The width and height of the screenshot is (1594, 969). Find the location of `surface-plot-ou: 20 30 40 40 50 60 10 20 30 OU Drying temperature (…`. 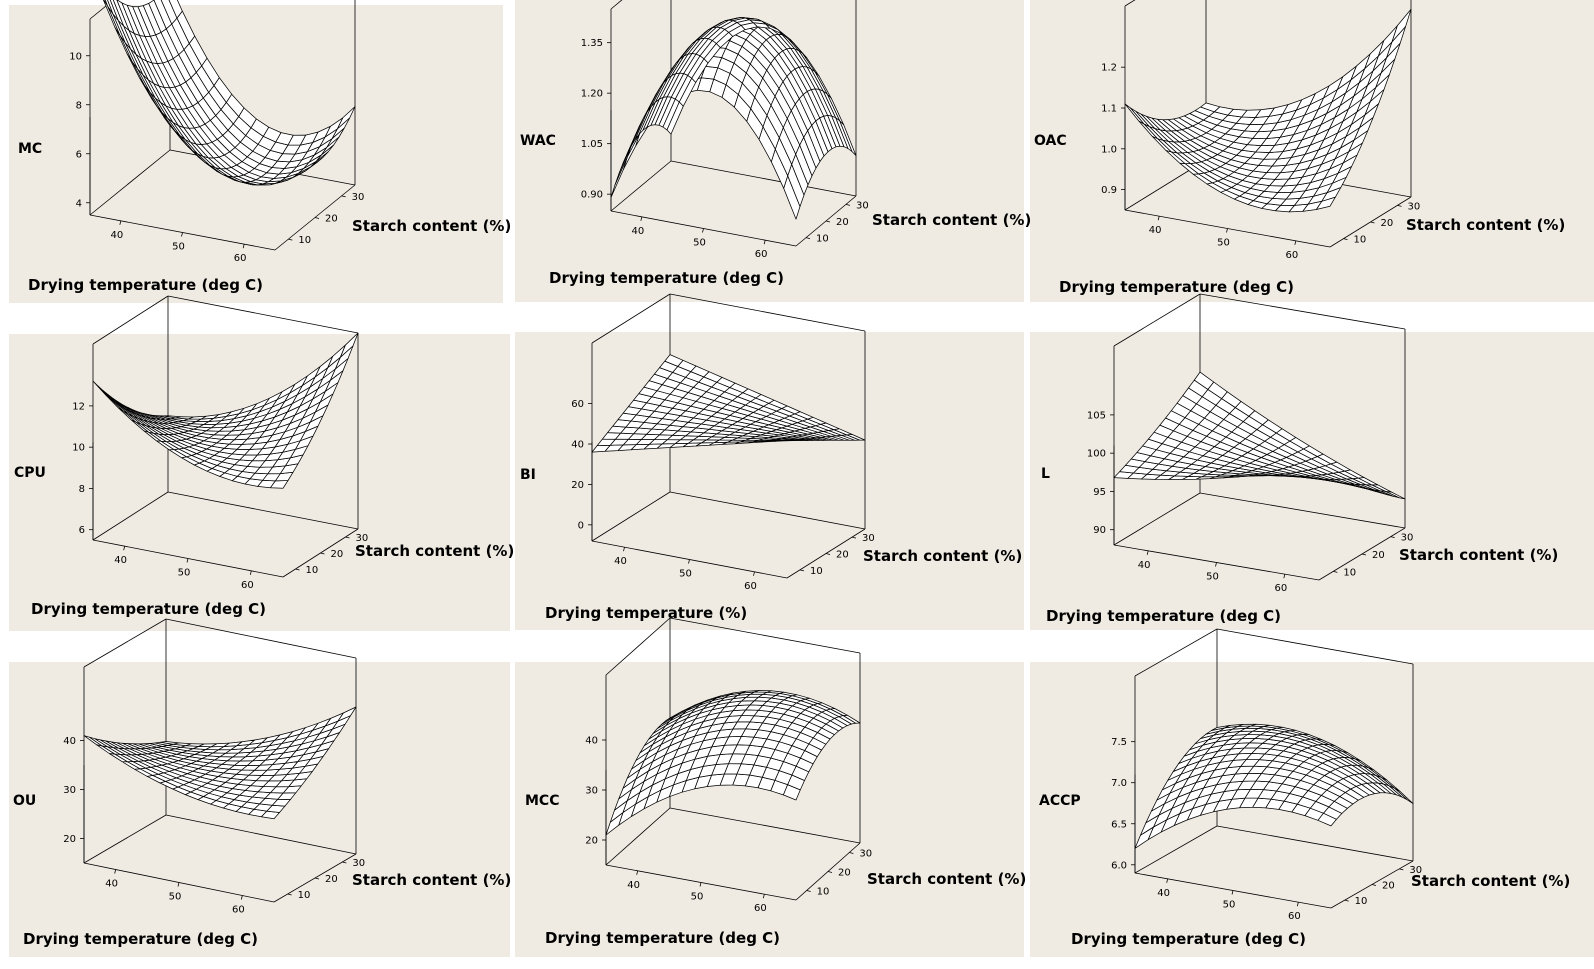

surface-plot-ou: 20 30 40 40 50 60 10 20 30 OU Drying temperature (… is located at coordinates (260, 787).